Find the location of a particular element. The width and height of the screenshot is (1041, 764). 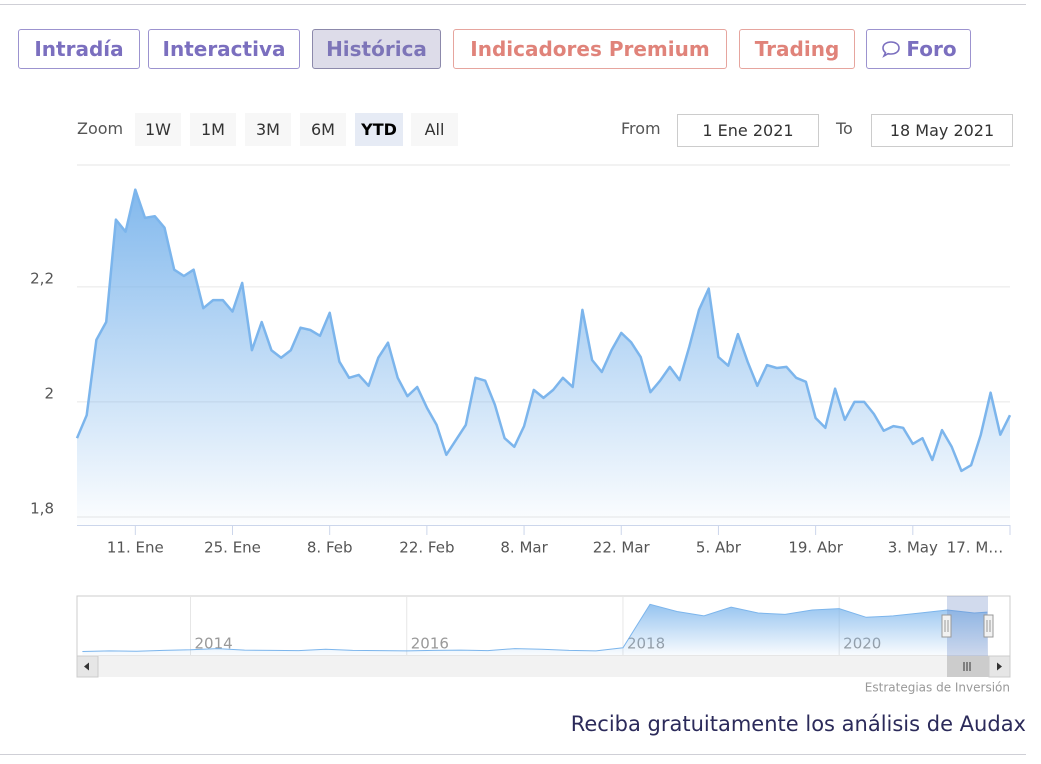

zoom-button: 1W is located at coordinates (158, 129).